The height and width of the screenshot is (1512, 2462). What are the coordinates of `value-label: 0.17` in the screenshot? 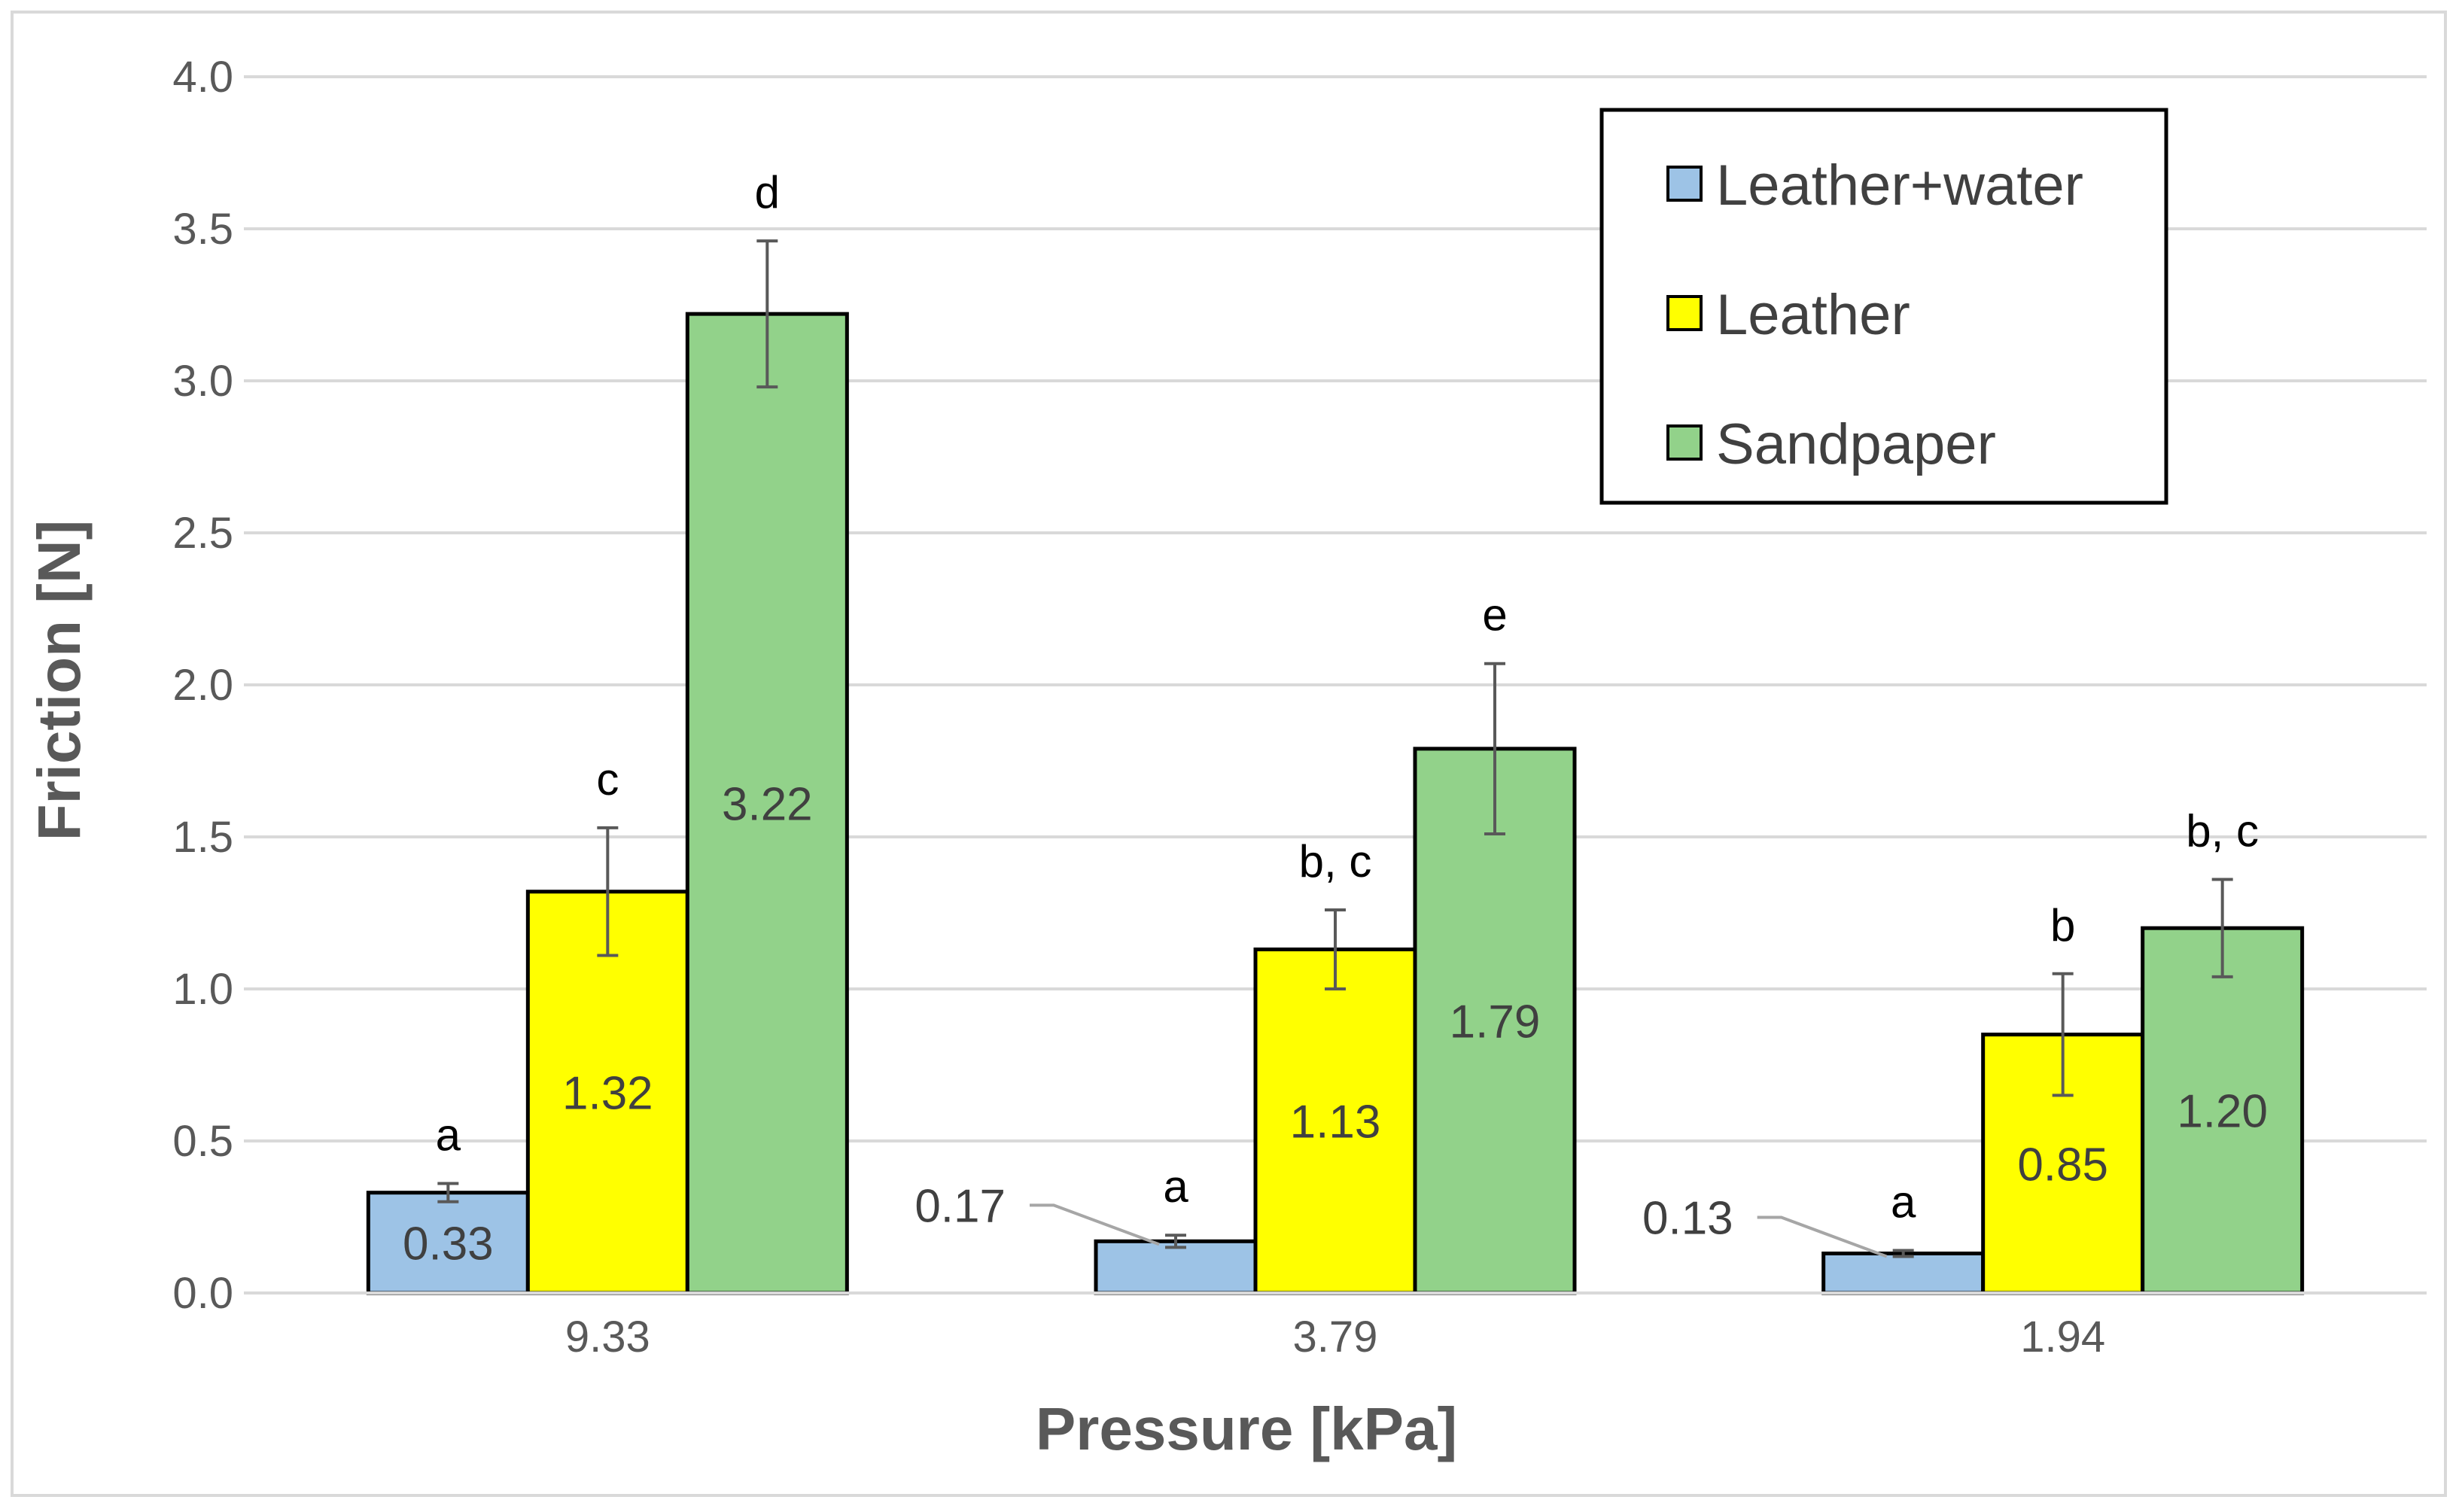 It's located at (961, 1206).